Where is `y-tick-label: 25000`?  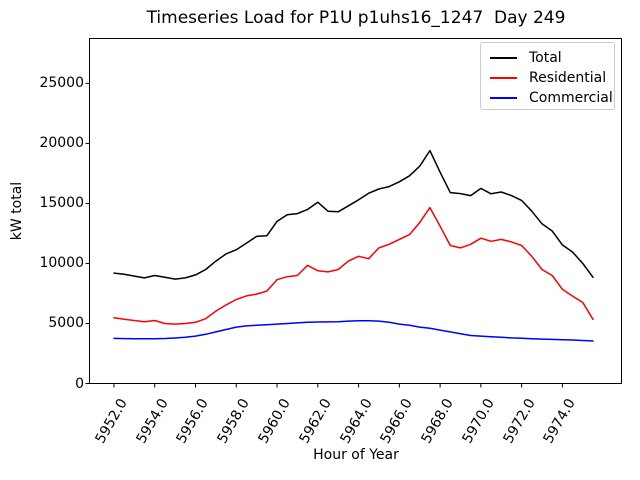
y-tick-label: 25000 is located at coordinates (61, 83).